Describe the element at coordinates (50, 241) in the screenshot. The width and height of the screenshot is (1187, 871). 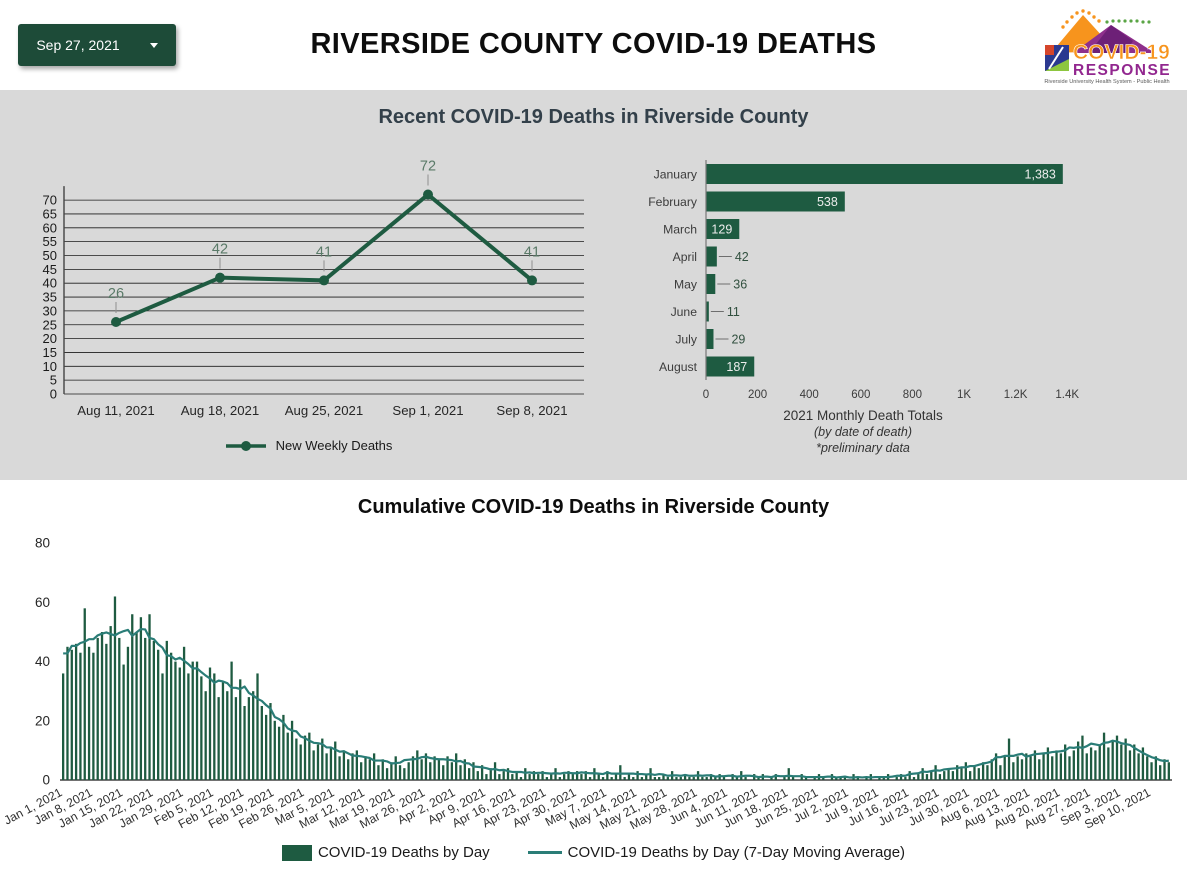
I see `svg-text: 55` at that location.